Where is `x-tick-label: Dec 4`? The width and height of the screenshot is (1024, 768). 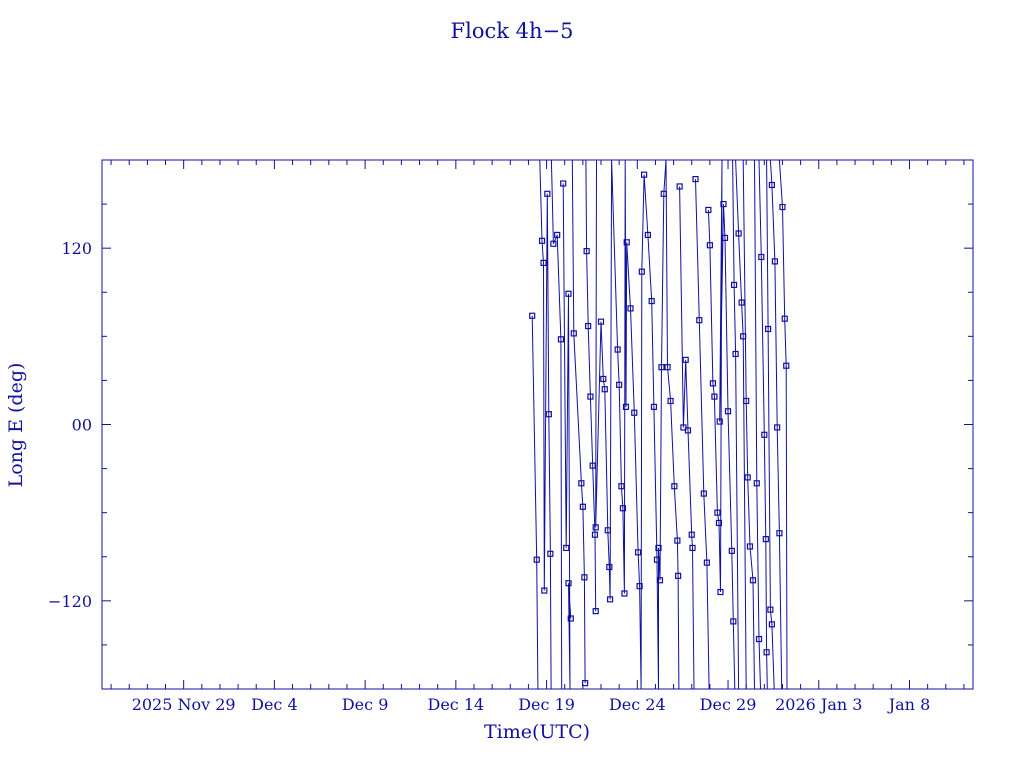 x-tick-label: Dec 4 is located at coordinates (274, 704).